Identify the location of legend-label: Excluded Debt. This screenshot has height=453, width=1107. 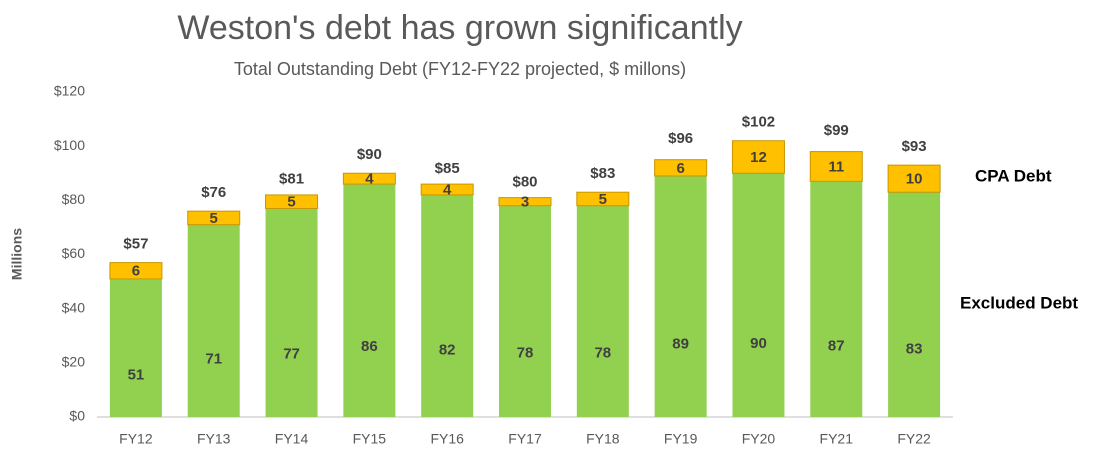
(1019, 302).